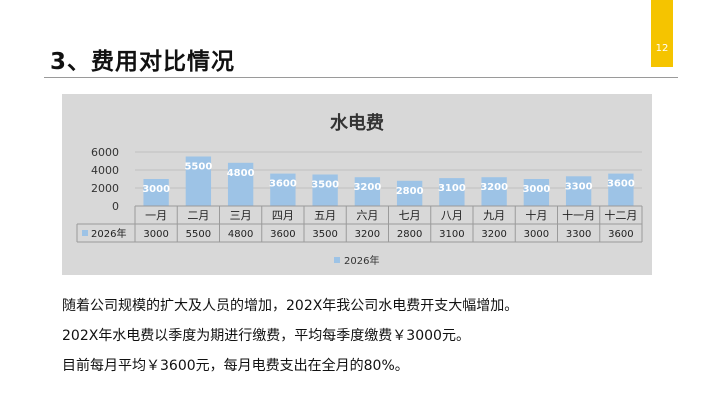  Describe the element at coordinates (337, 260) in the screenshot. I see `legend-key` at that location.